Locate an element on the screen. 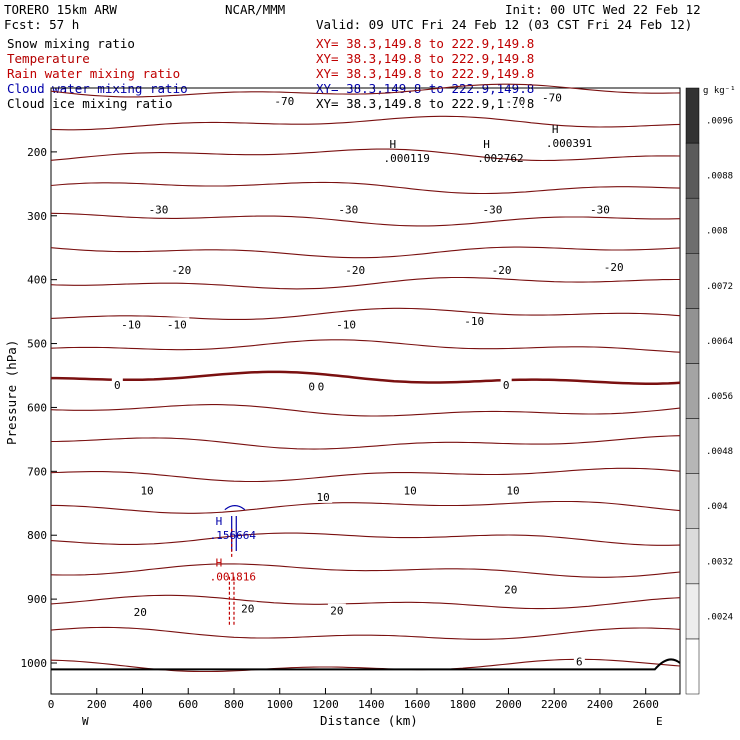 Image resolution: width=740 pixels, height=740 pixels. y-tick-label: 700 is located at coordinates (37, 471).